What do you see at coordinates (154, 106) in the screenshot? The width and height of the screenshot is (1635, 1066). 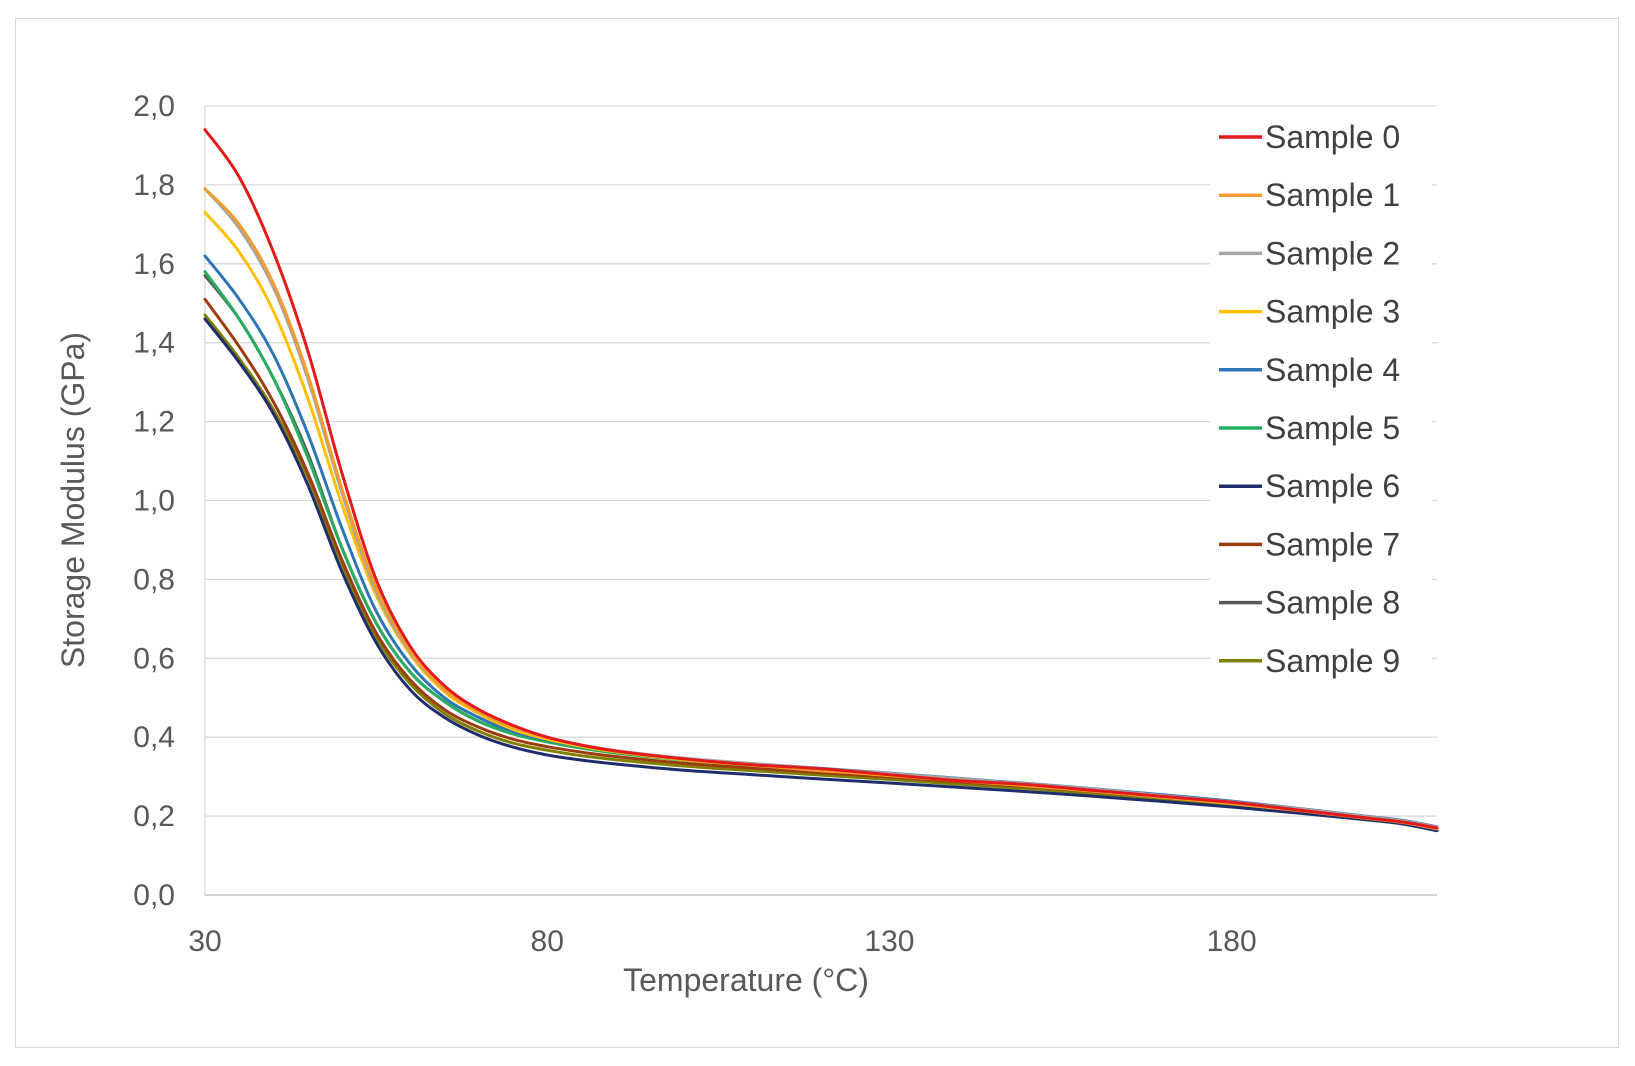 I see `y-tick-label: 2,0` at bounding box center [154, 106].